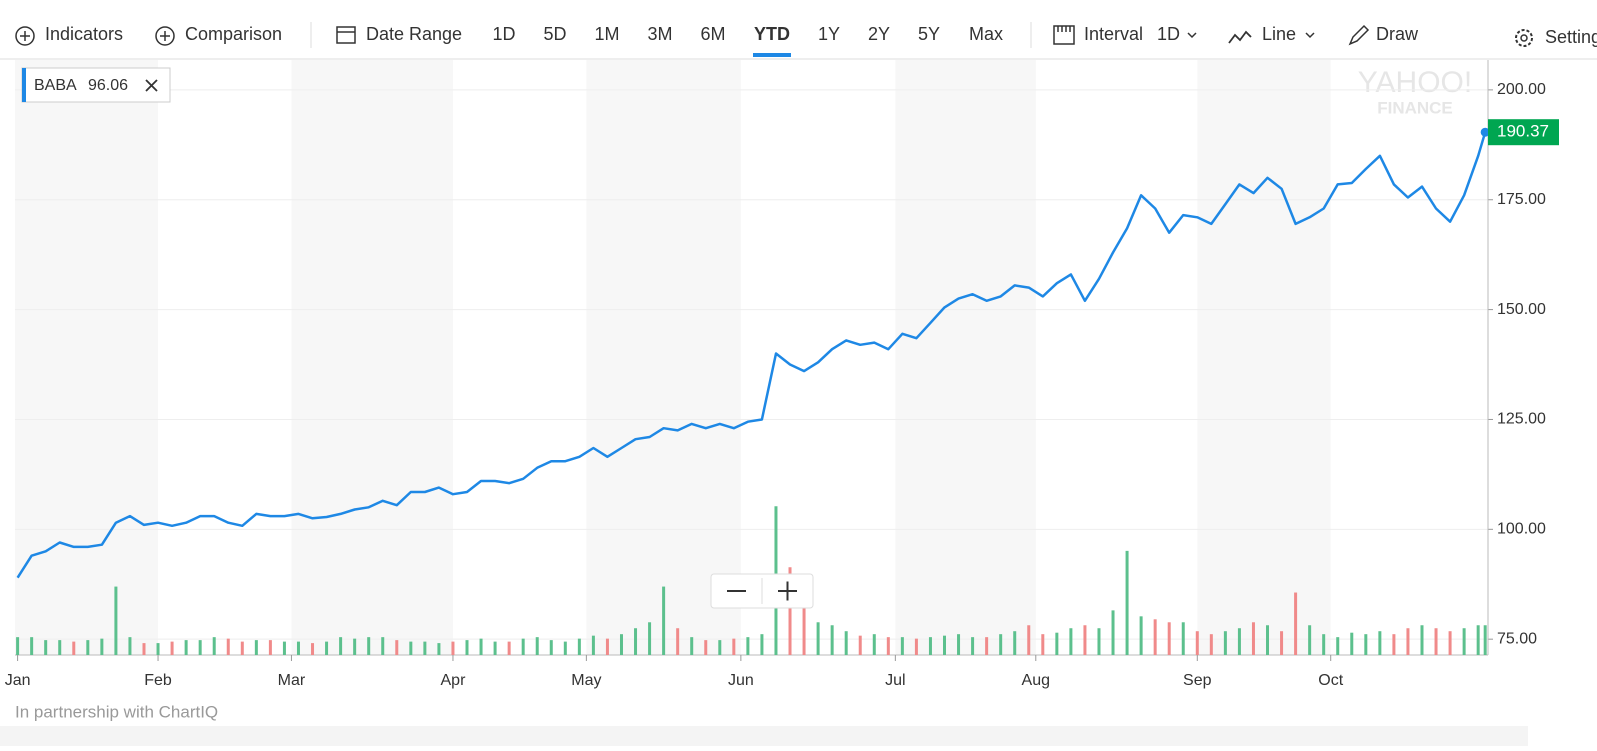 This screenshot has width=1597, height=751. I want to click on legend-close, so click(151, 85).